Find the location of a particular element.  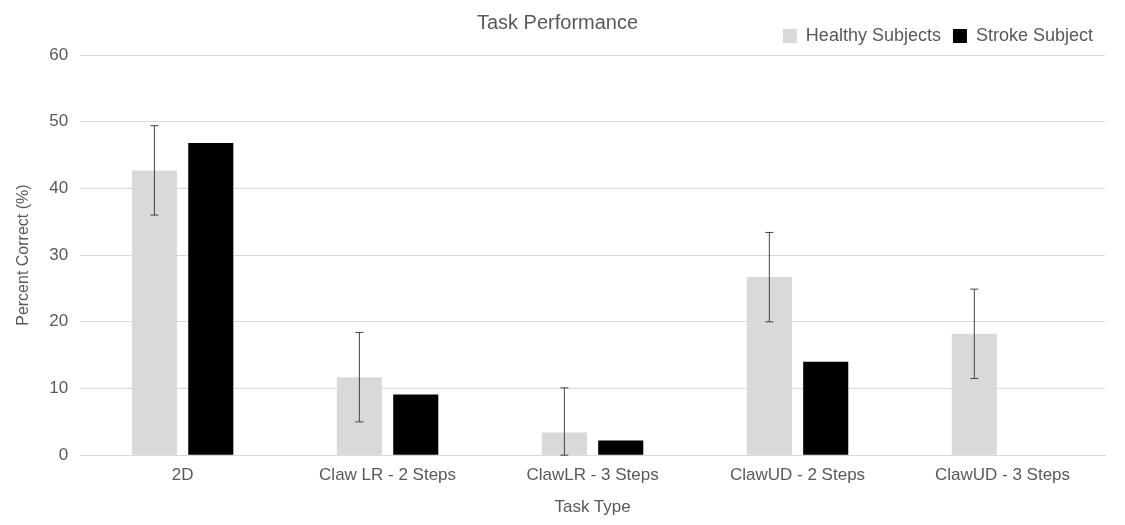

x-tick-label: ClawLR - 3 Steps is located at coordinates (592, 475).